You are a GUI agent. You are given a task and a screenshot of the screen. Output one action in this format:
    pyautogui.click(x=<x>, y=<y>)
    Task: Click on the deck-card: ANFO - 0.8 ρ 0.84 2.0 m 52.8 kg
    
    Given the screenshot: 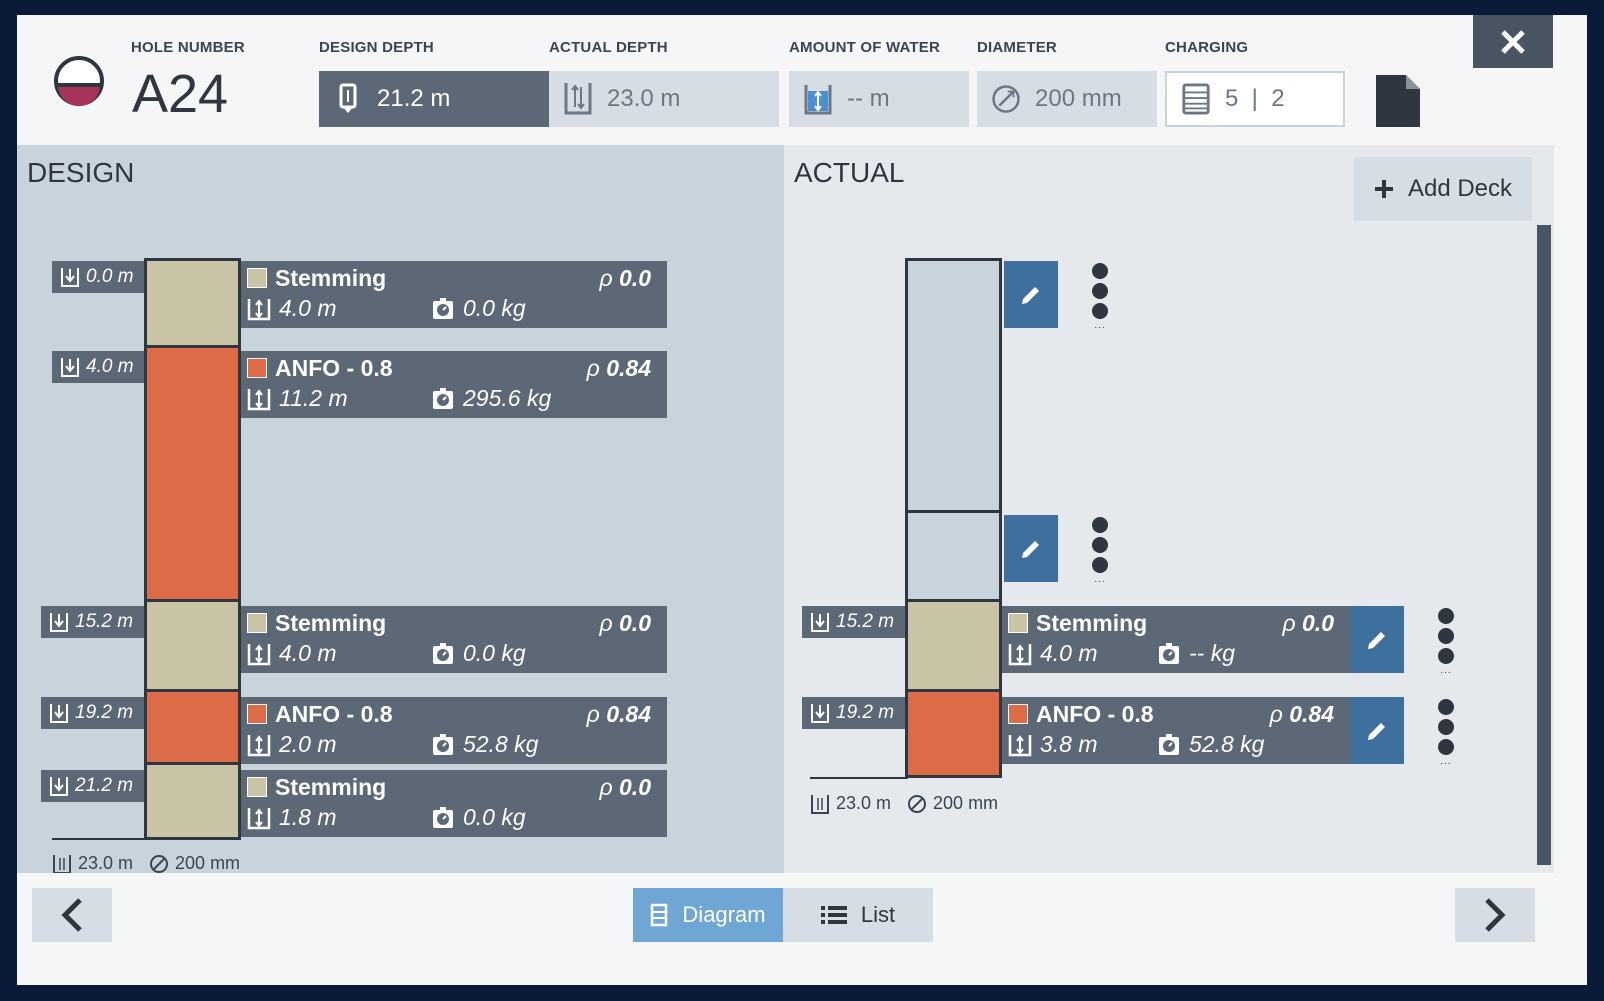 What is the action you would take?
    pyautogui.click(x=454, y=730)
    